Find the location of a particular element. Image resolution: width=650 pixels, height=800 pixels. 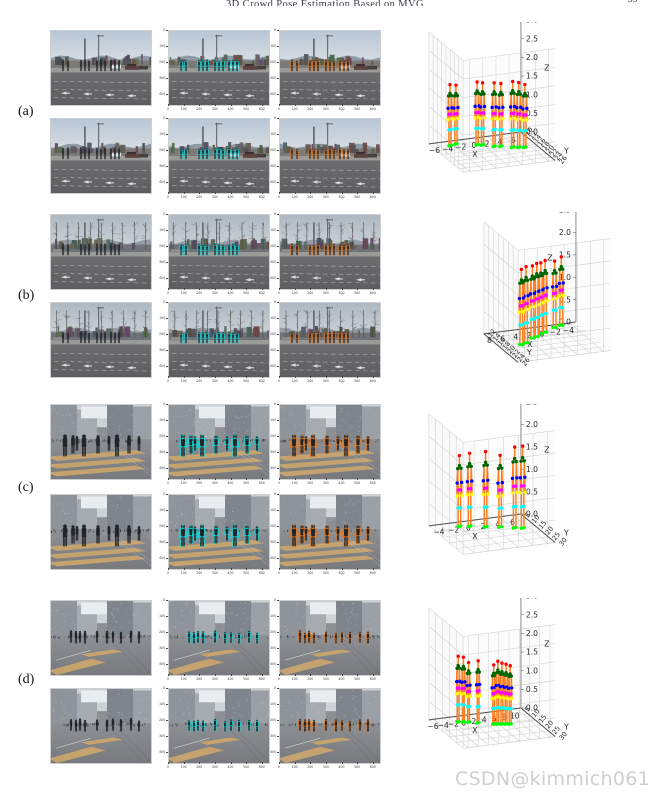

svg-text: 0.5 is located at coordinates (565, 299).